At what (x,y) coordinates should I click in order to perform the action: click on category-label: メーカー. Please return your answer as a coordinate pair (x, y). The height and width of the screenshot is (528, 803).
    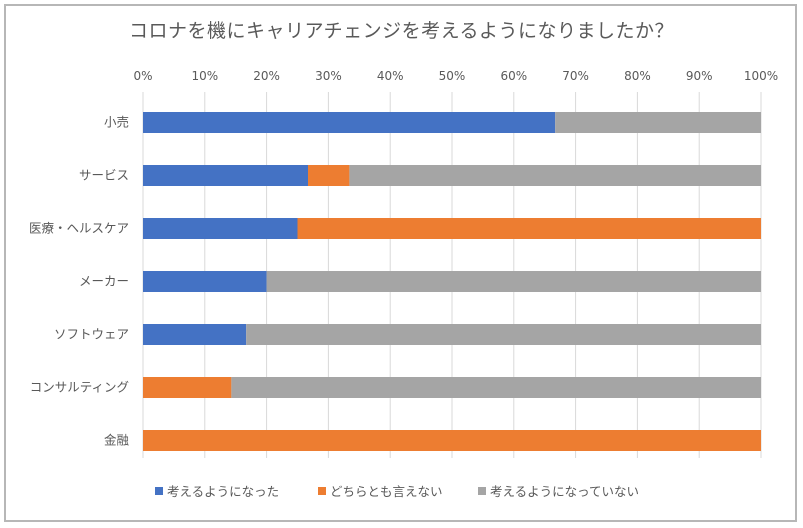
    Looking at the image, I should click on (104, 281).